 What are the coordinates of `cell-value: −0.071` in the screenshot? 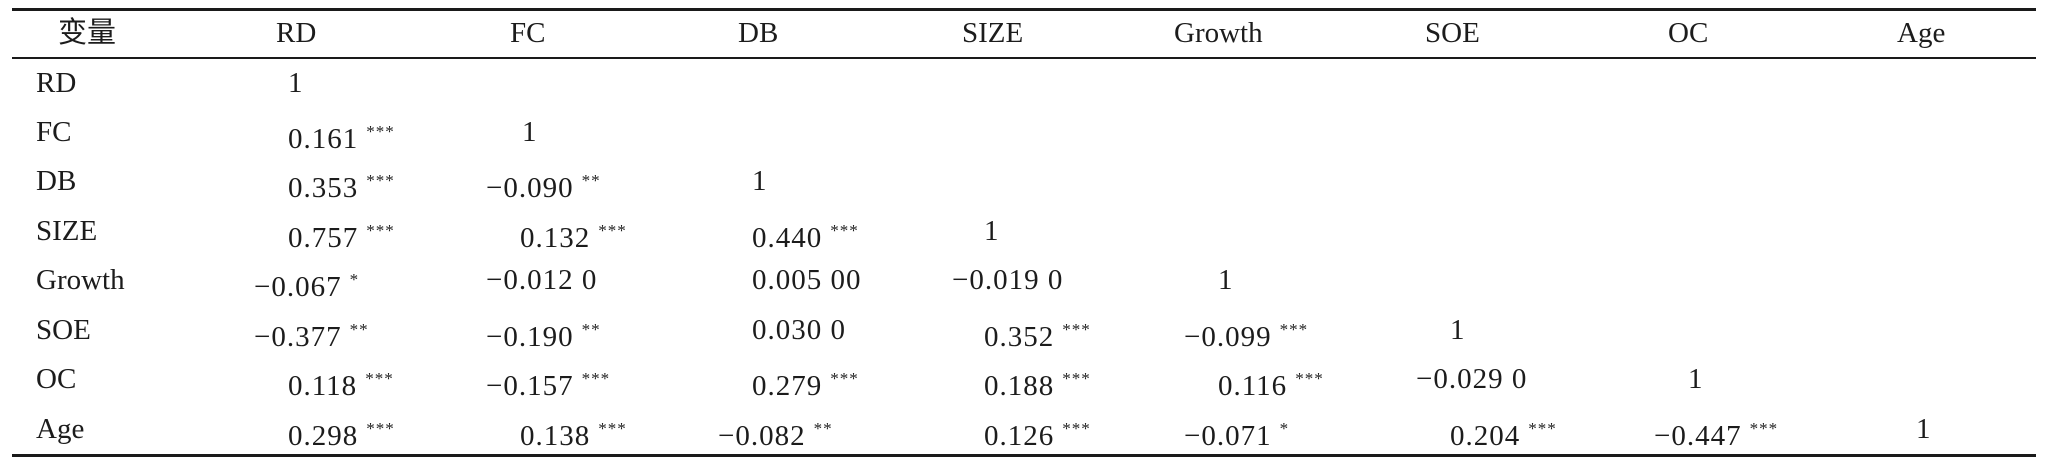 It's located at (1228, 436).